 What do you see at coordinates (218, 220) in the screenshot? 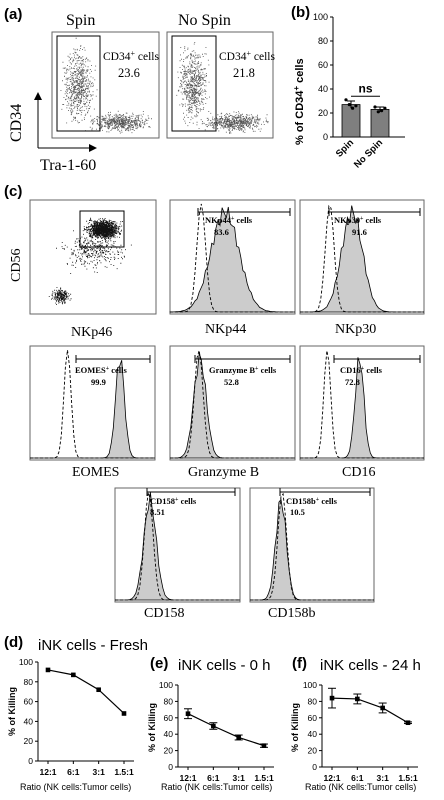
I see `hist-label-nkp44-main: NKp44` at bounding box center [218, 220].